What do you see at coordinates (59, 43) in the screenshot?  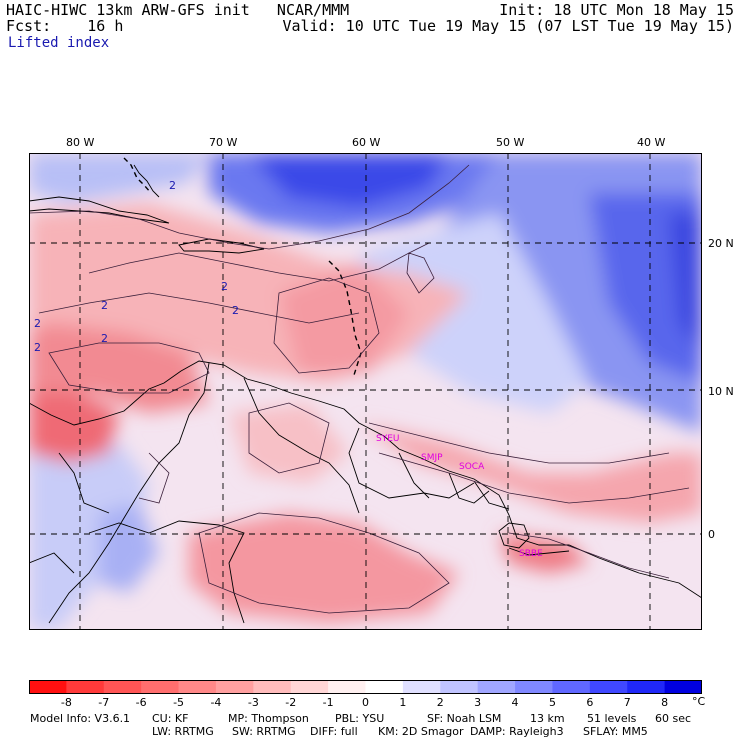 I see `field-name: Lifted index` at bounding box center [59, 43].